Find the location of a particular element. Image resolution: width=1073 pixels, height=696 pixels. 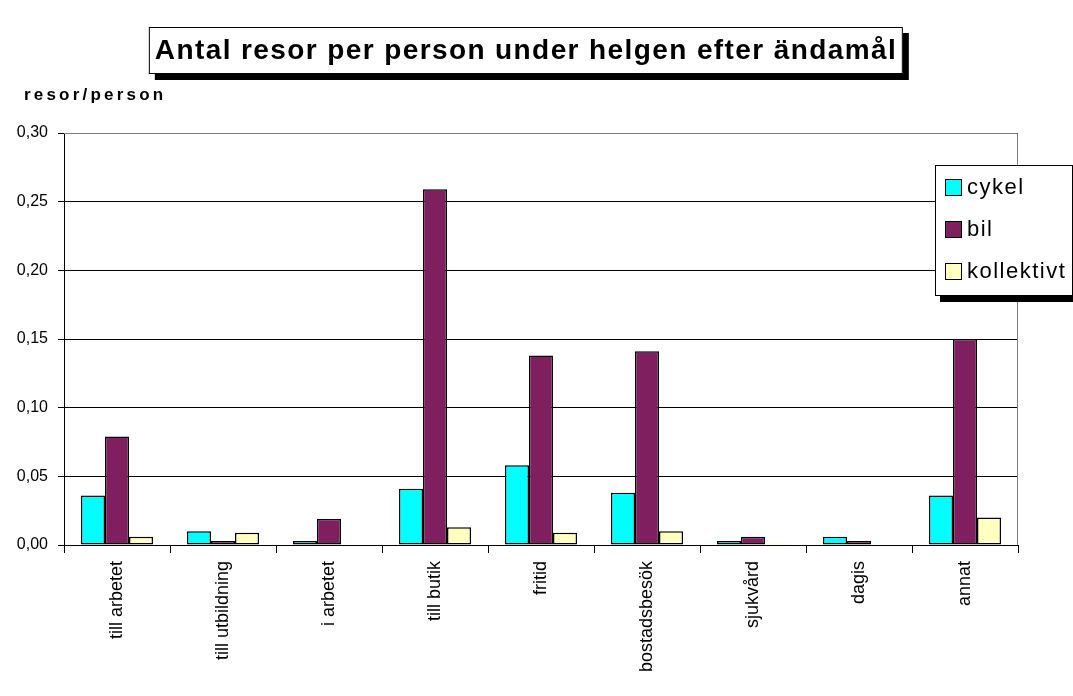

y-tick-label: 0,15 is located at coordinates (32, 338).